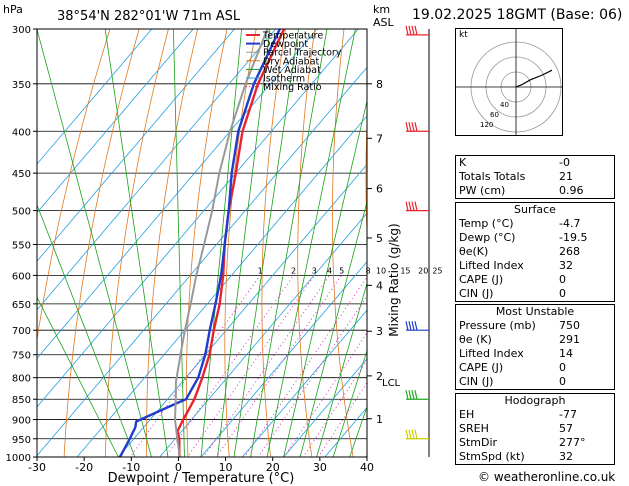 The width and height of the screenshot is (629, 486). I want to click on mixing-ratio-label: 8, so click(368, 270).